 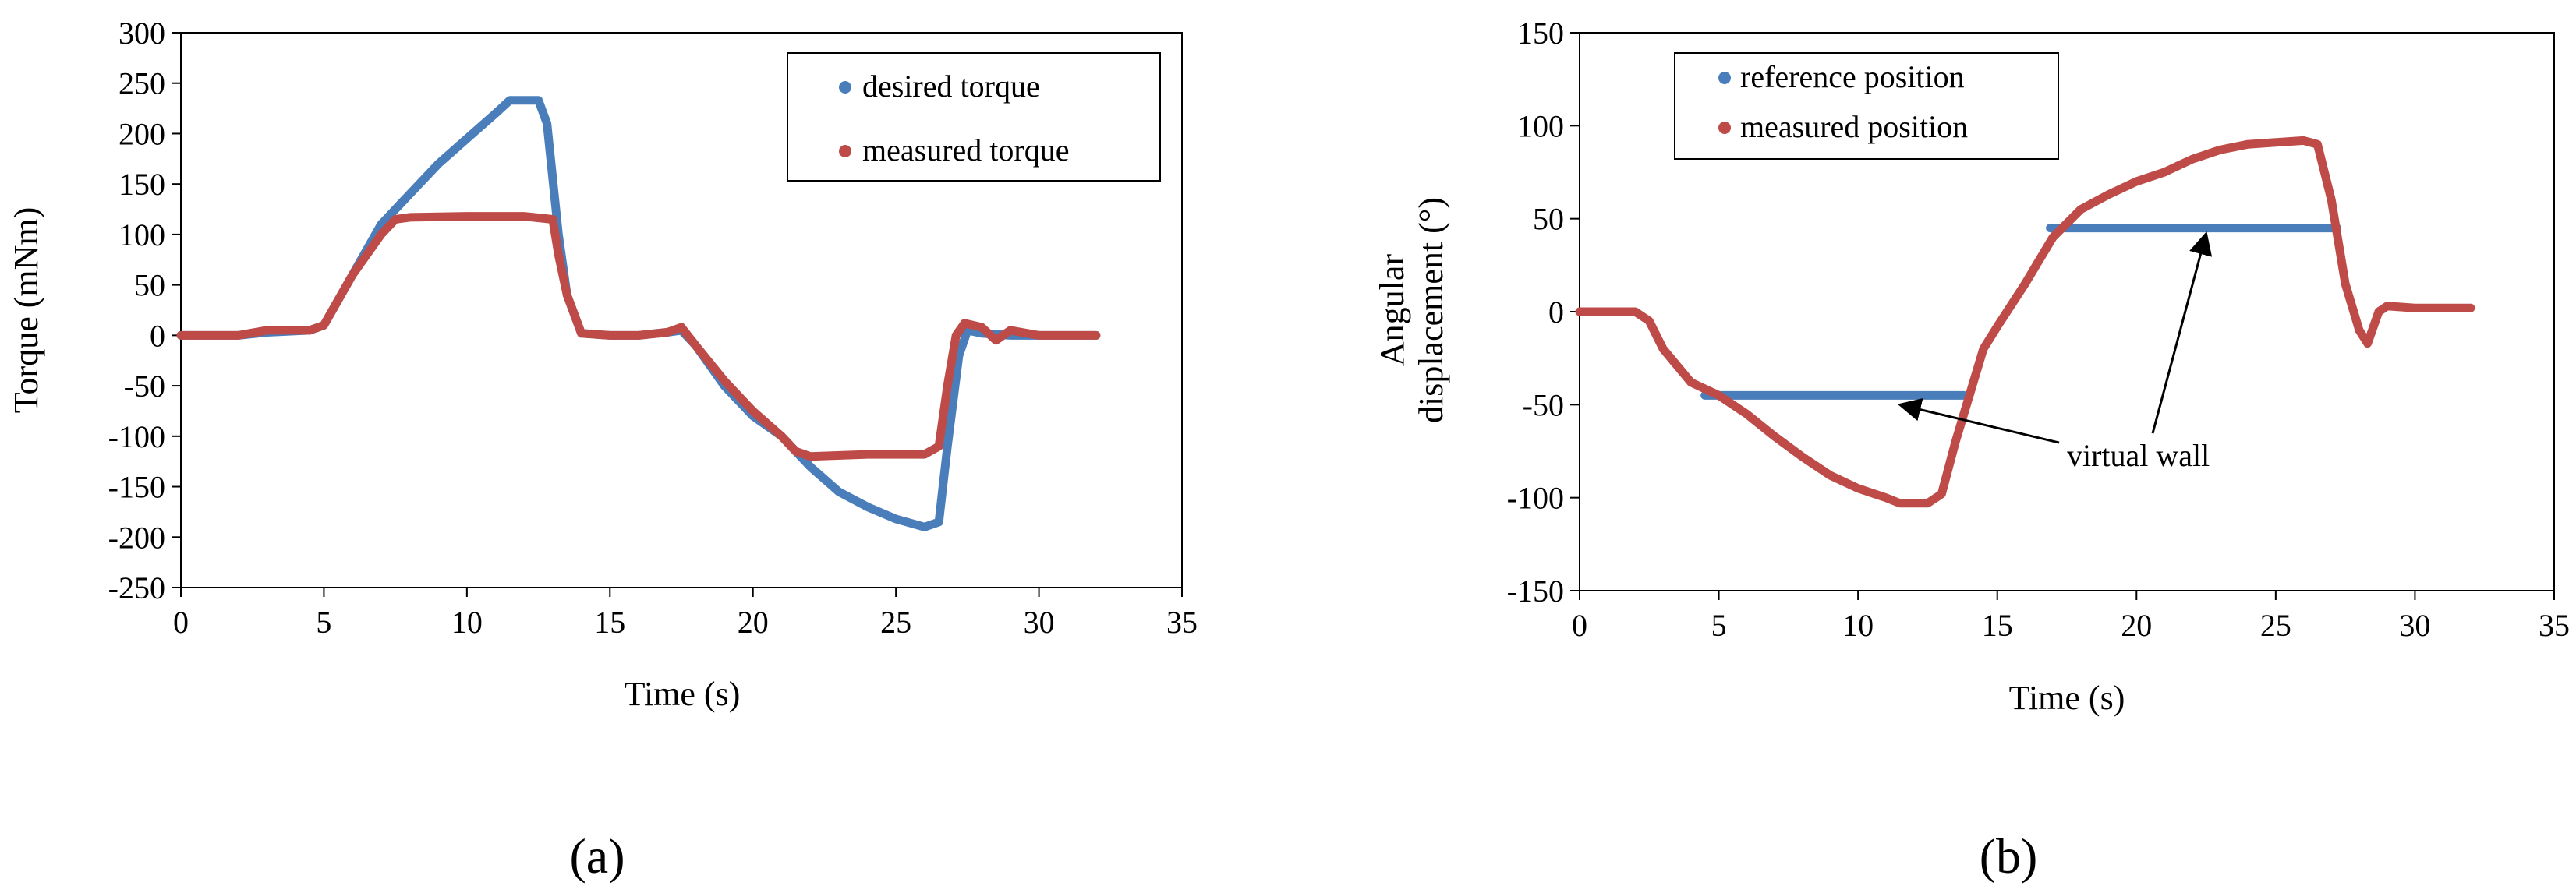 What do you see at coordinates (136, 537) in the screenshot?
I see `y-tick-label: -200` at bounding box center [136, 537].